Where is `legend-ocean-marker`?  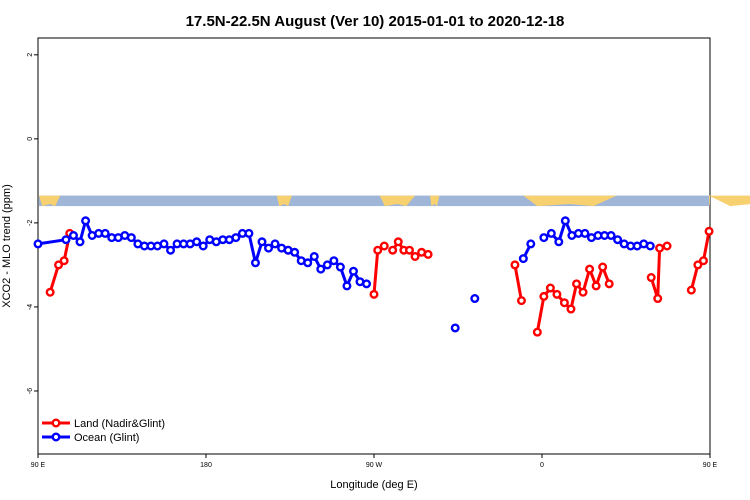 legend-ocean-marker is located at coordinates (56, 437).